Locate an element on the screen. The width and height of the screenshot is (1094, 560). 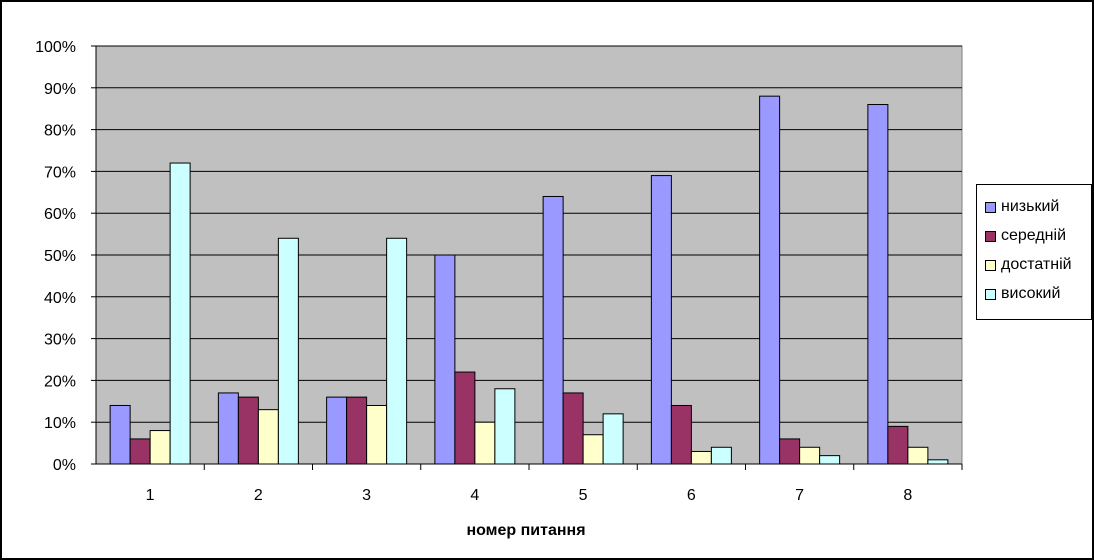
x-tick-label: 2 is located at coordinates (258, 495).